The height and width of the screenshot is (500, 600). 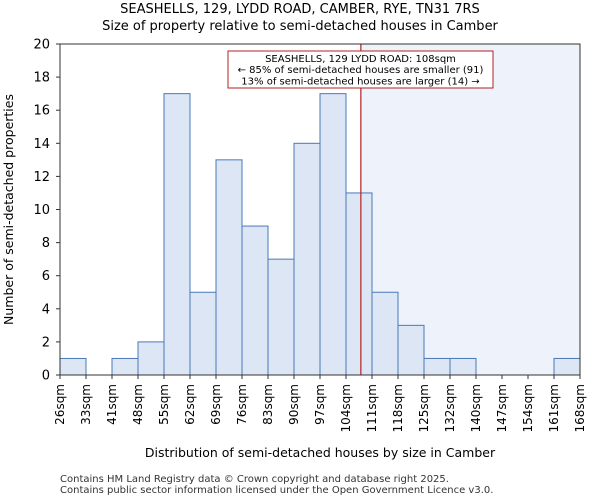 I want to click on x-tick-label: 168sqm, so click(x=580, y=408).